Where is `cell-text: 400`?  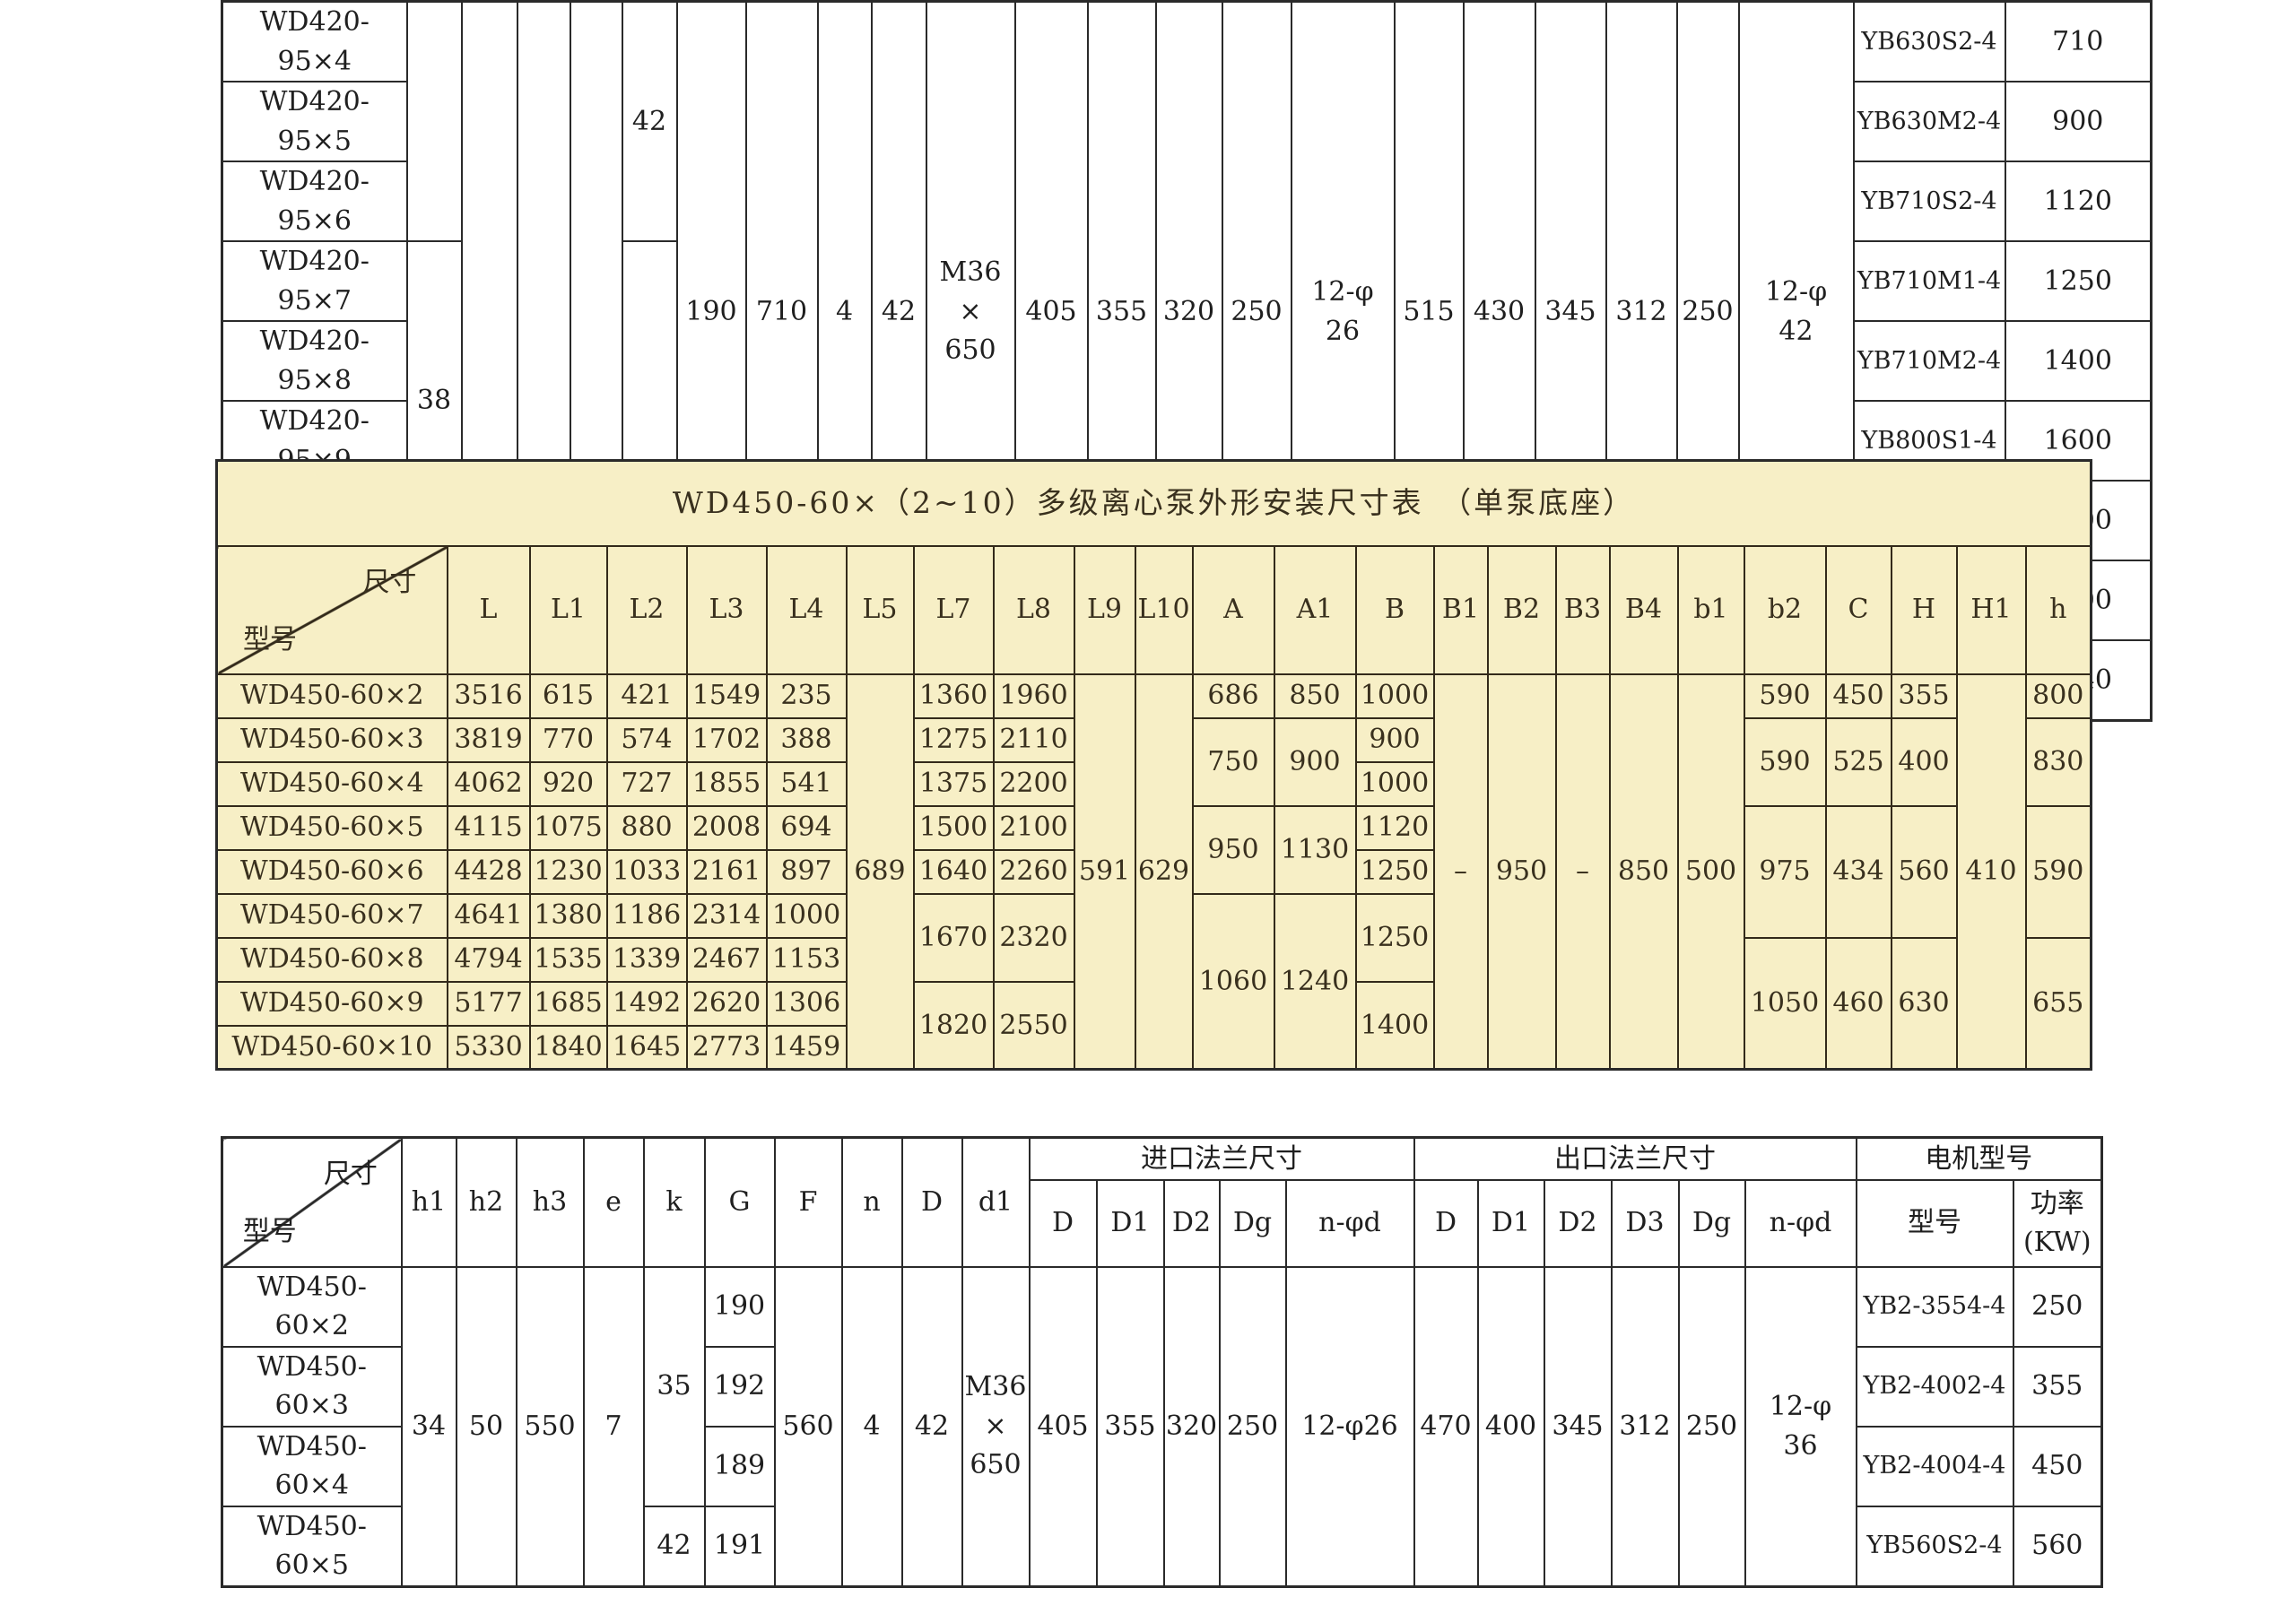
cell-text: 400 is located at coordinates (1510, 1426).